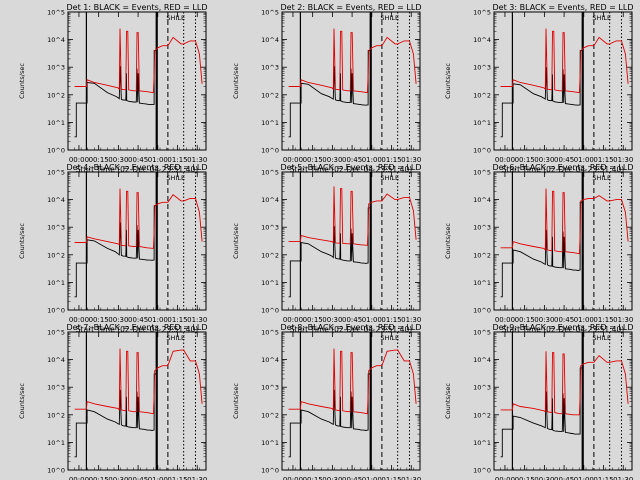  I want to click on panel-title: Det 8: BLACK = Events, RED = LLD, so click(351, 327).